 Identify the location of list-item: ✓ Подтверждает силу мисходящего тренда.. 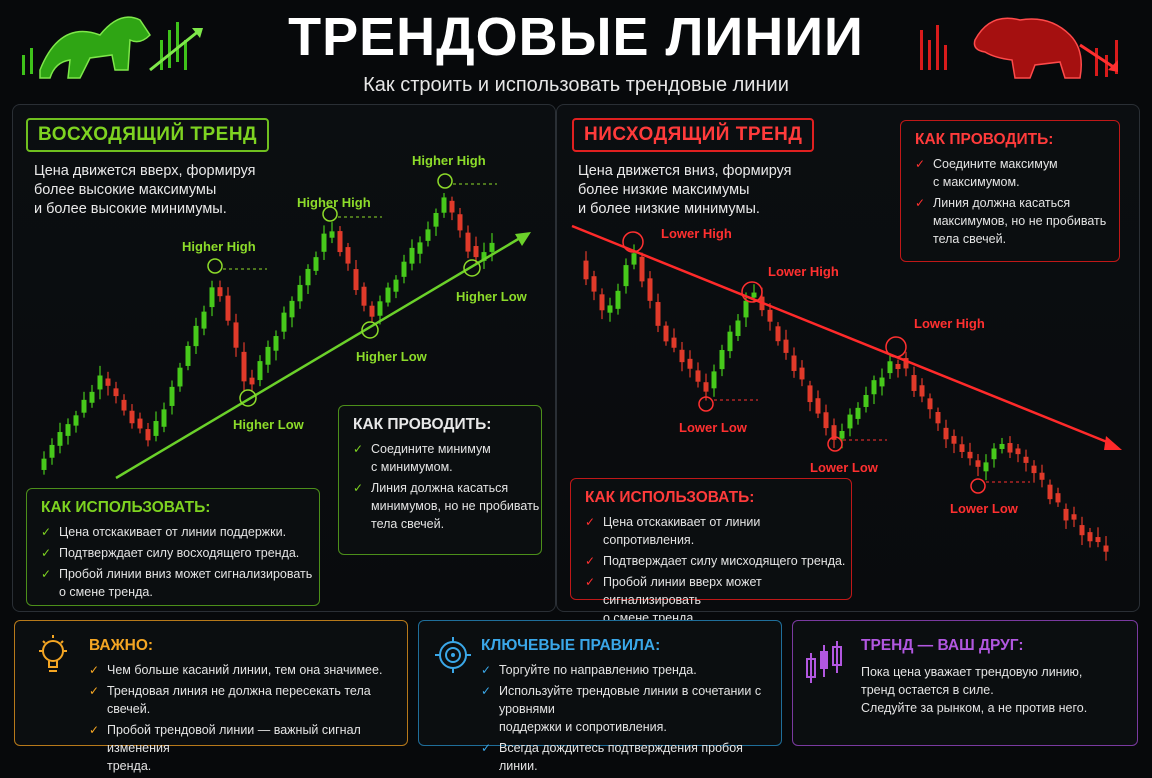
(718, 561).